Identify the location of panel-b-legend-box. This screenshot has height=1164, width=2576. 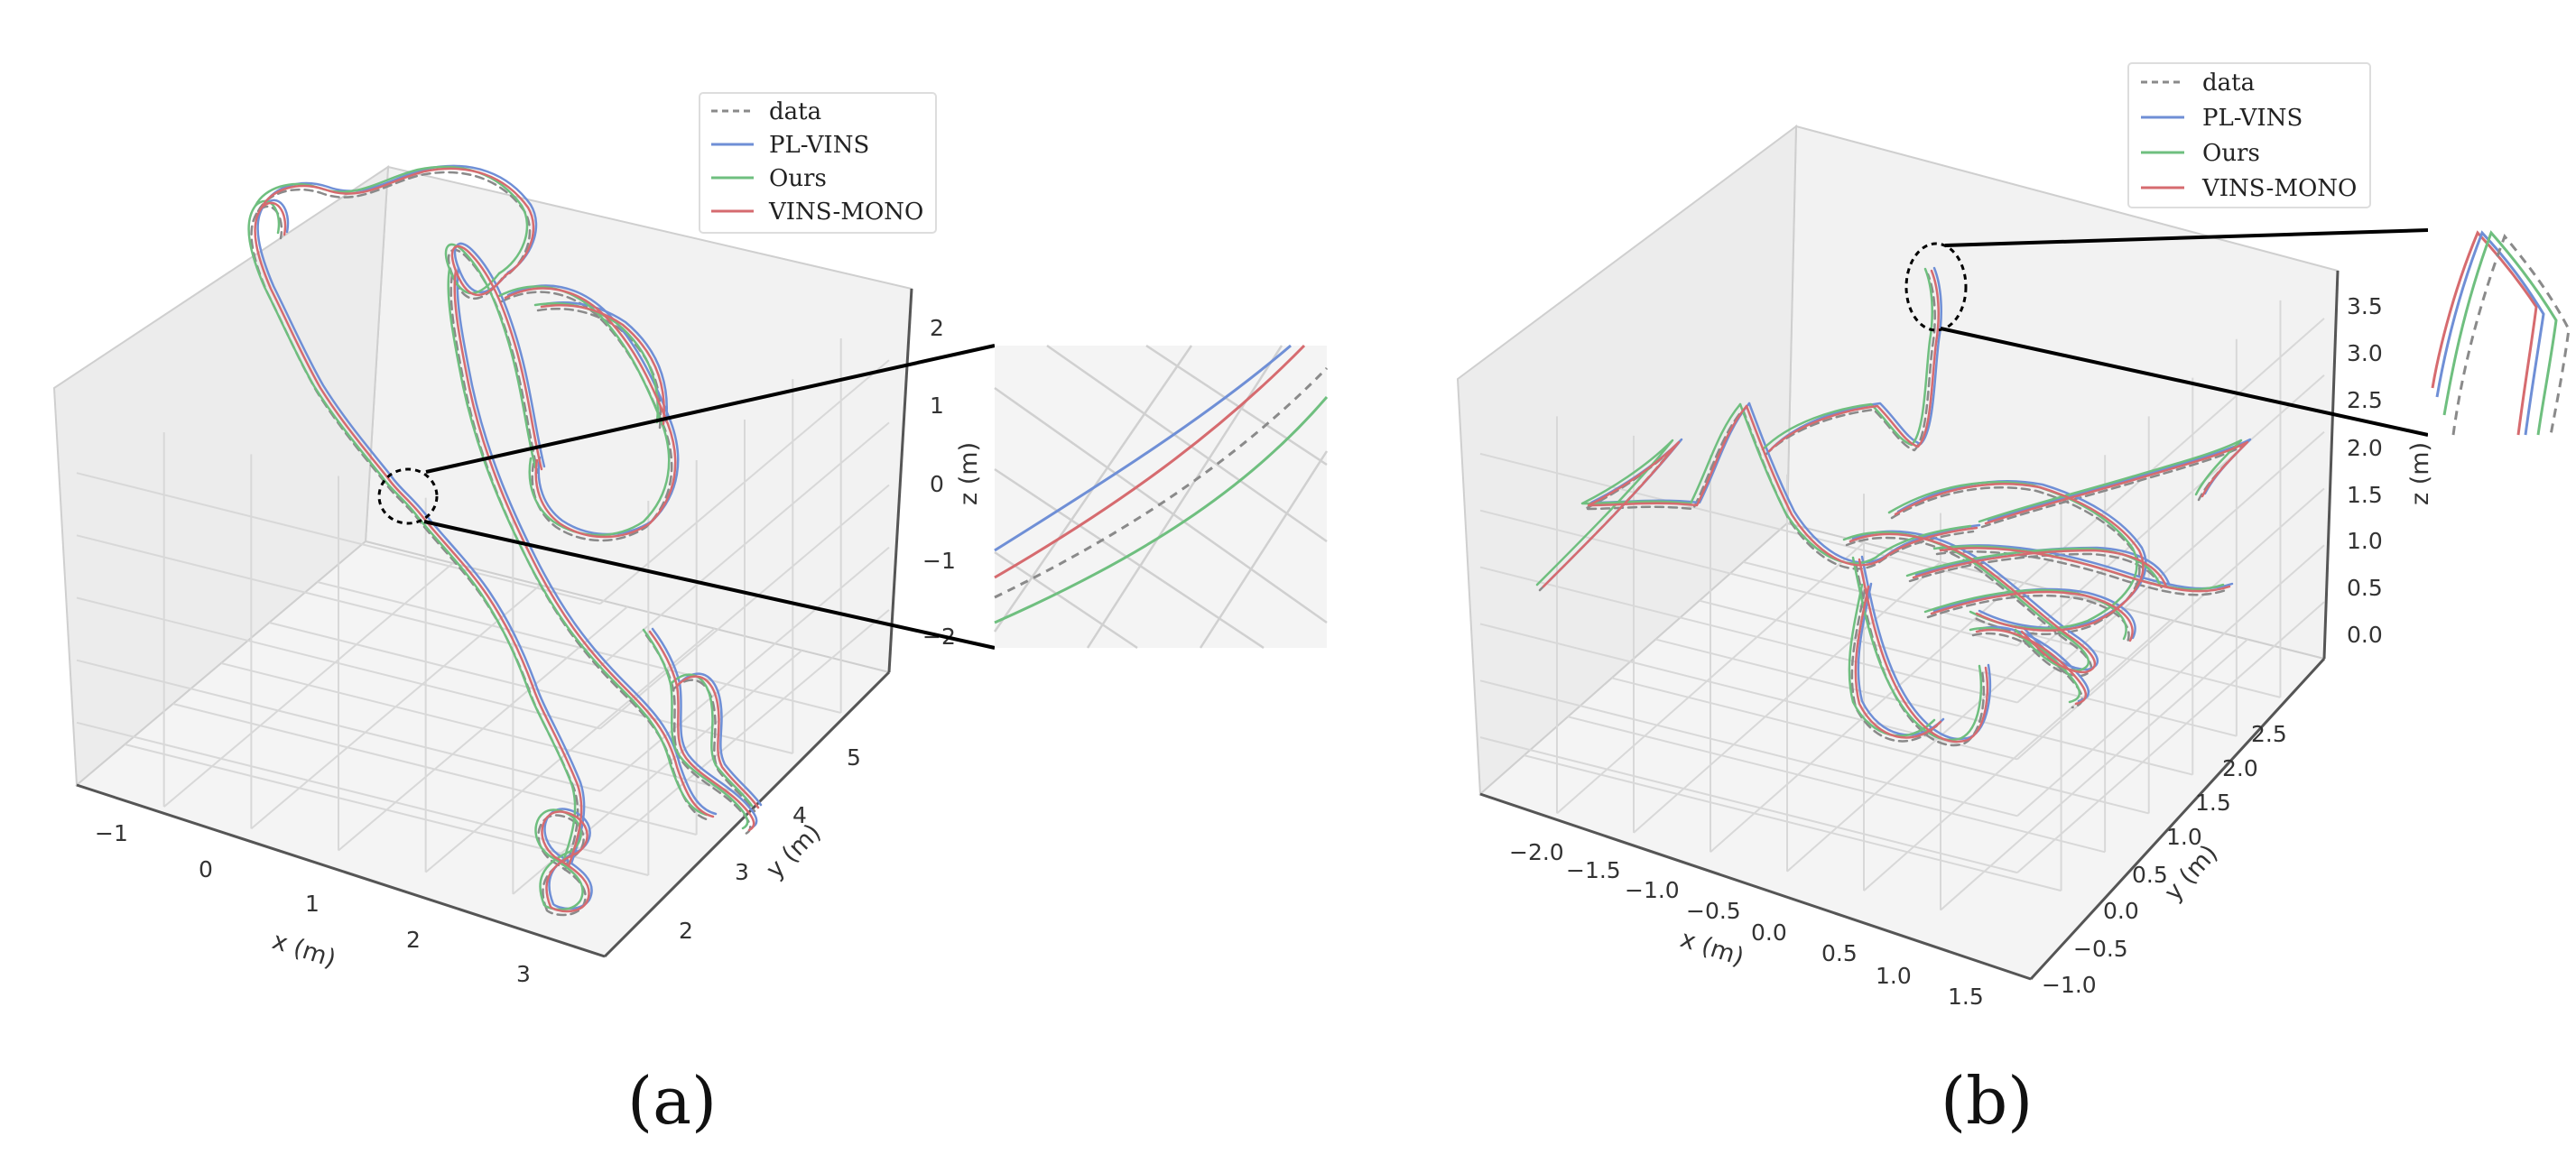
(2249, 135).